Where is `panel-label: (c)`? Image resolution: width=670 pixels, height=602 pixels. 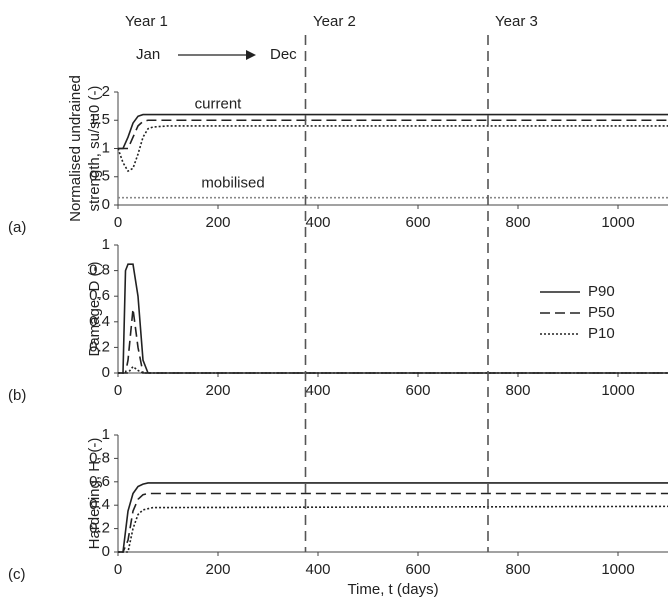 panel-label: (c) is located at coordinates (17, 574).